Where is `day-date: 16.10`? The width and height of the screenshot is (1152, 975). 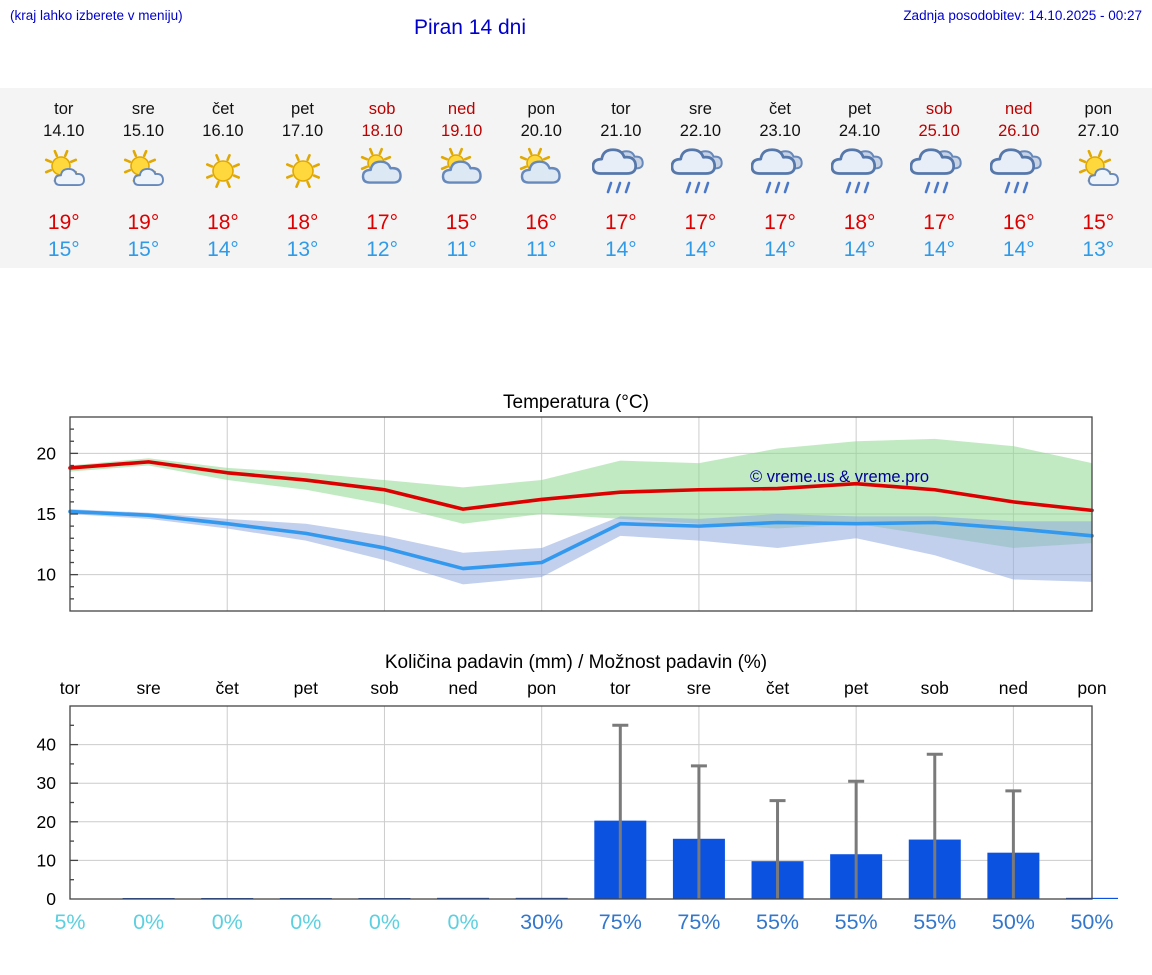
day-date: 16.10 is located at coordinates (223, 131).